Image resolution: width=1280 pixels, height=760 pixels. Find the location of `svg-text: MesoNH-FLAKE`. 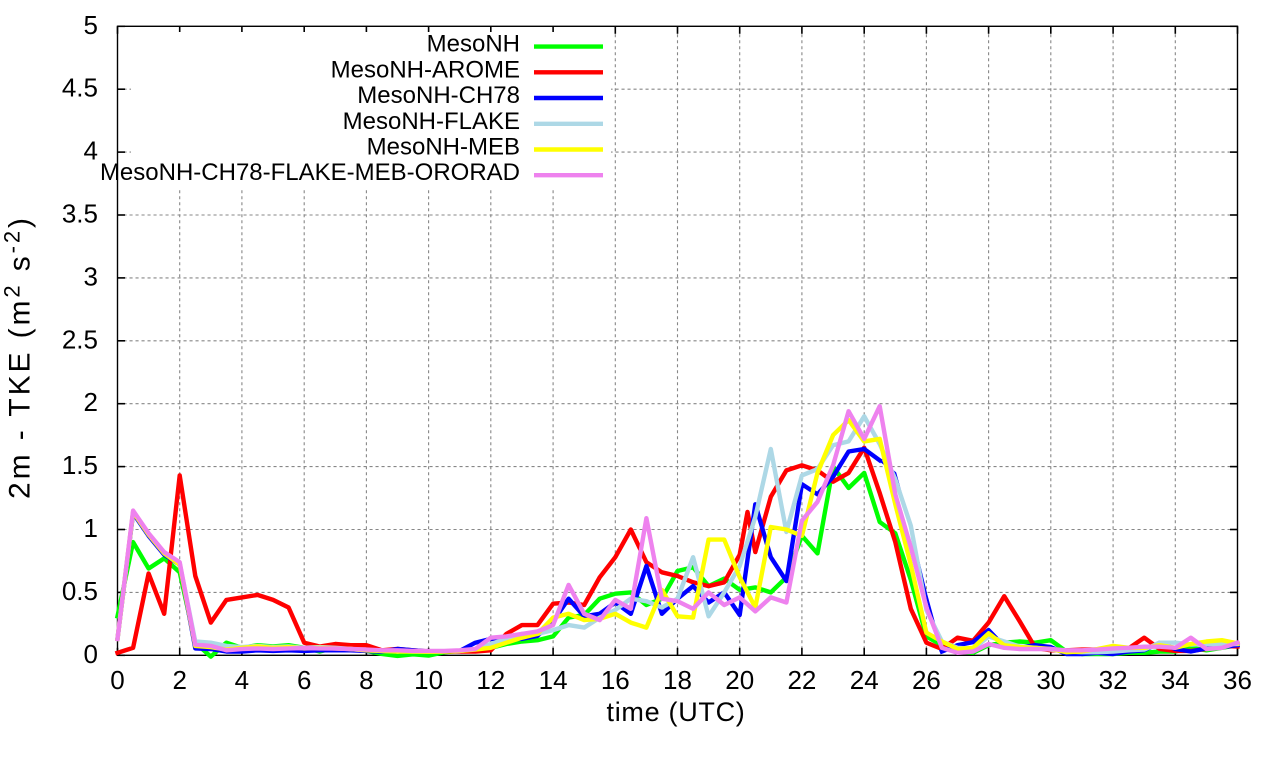

svg-text: MesoNH-FLAKE is located at coordinates (431, 121).